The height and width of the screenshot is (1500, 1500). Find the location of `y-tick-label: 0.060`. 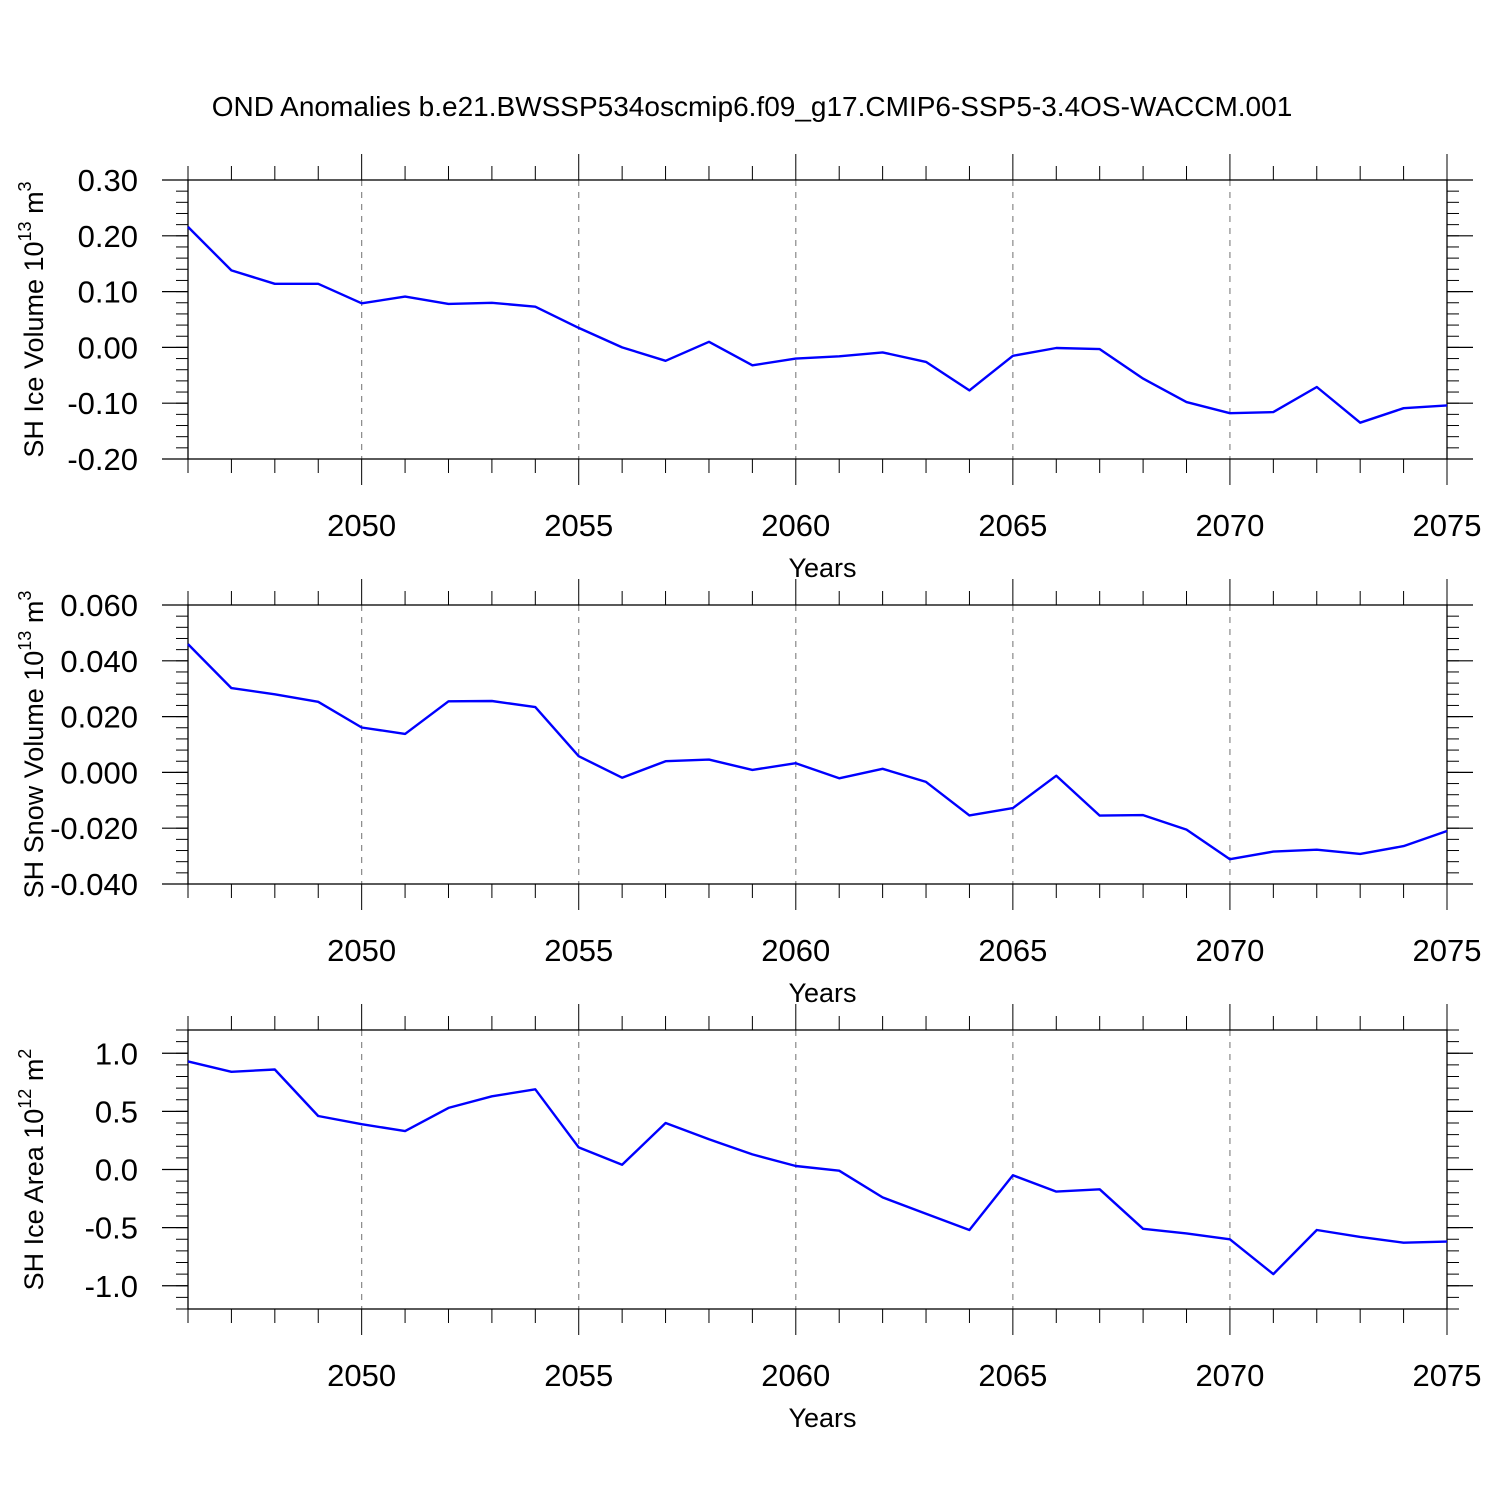

y-tick-label: 0.060 is located at coordinates (99, 605).